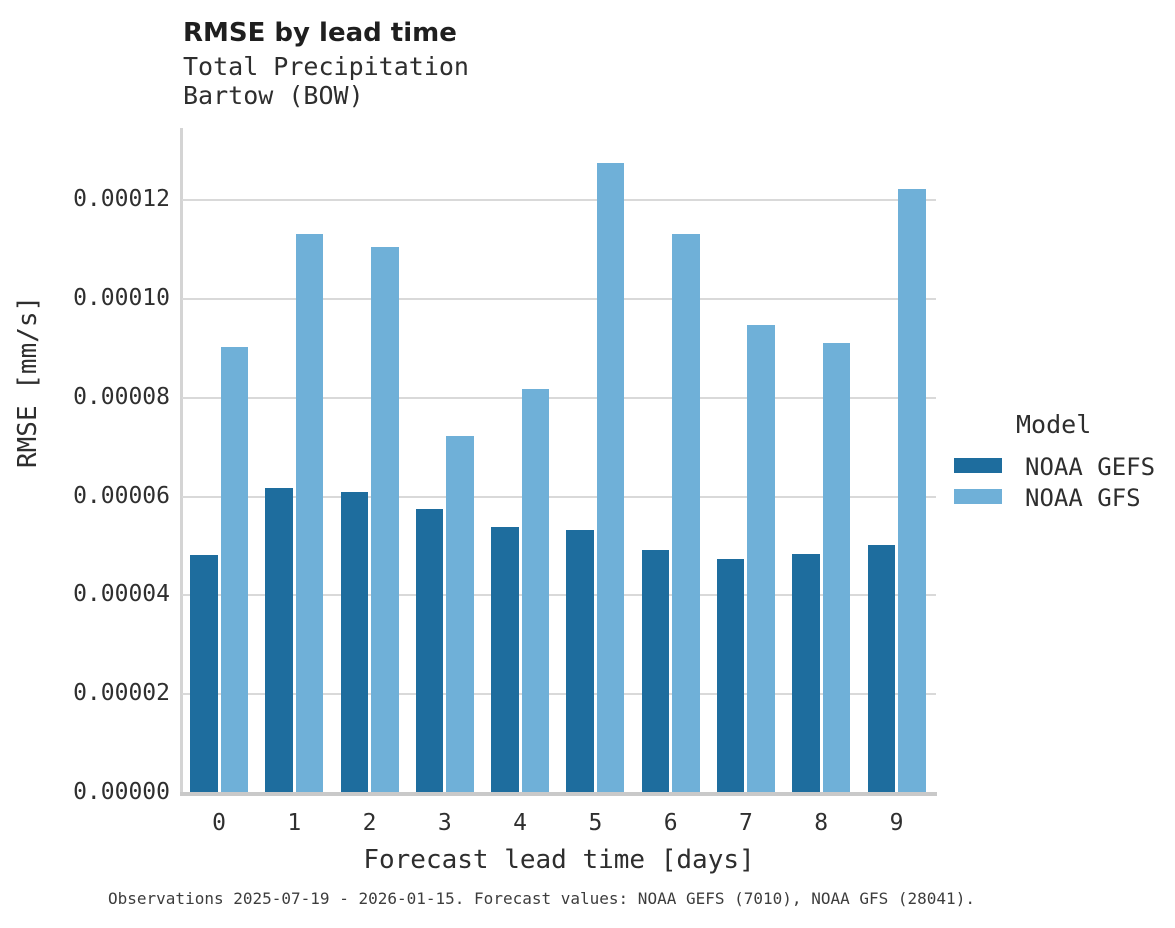  What do you see at coordinates (978, 465) in the screenshot?
I see `legend-swatch-noaa-gefs` at bounding box center [978, 465].